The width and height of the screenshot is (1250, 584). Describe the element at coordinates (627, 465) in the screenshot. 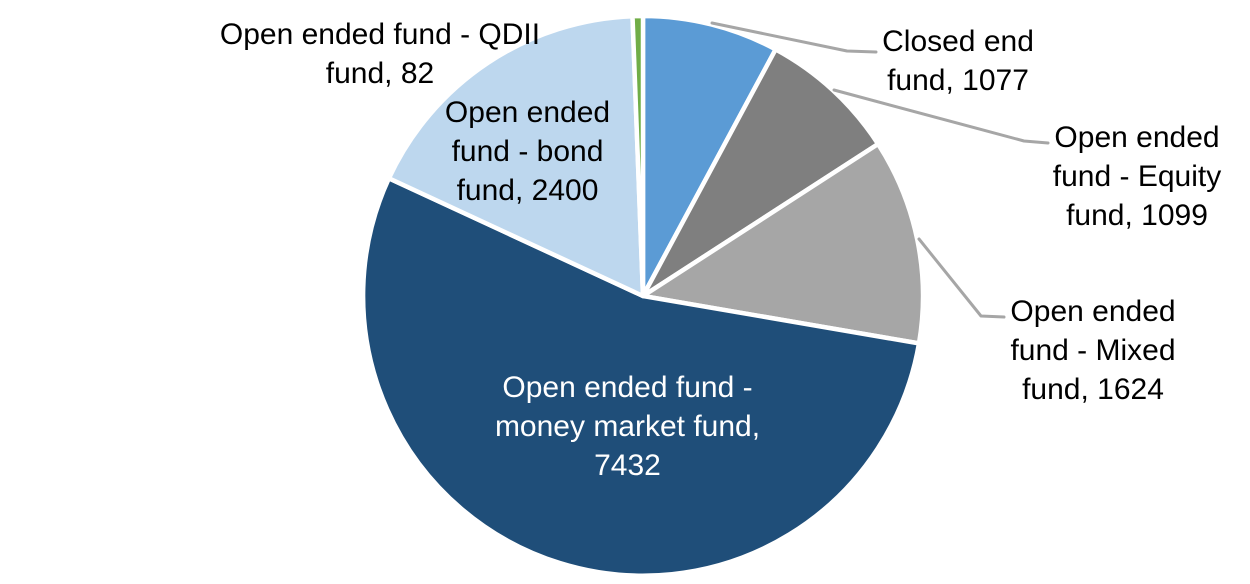

I see `label-line: 7432` at that location.